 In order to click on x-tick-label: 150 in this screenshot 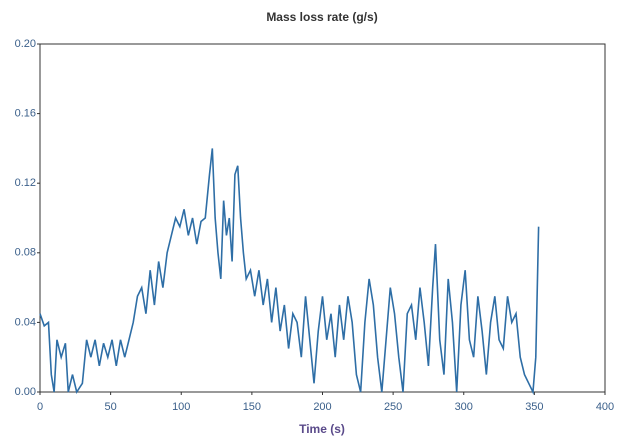, I will do `click(252, 407)`.